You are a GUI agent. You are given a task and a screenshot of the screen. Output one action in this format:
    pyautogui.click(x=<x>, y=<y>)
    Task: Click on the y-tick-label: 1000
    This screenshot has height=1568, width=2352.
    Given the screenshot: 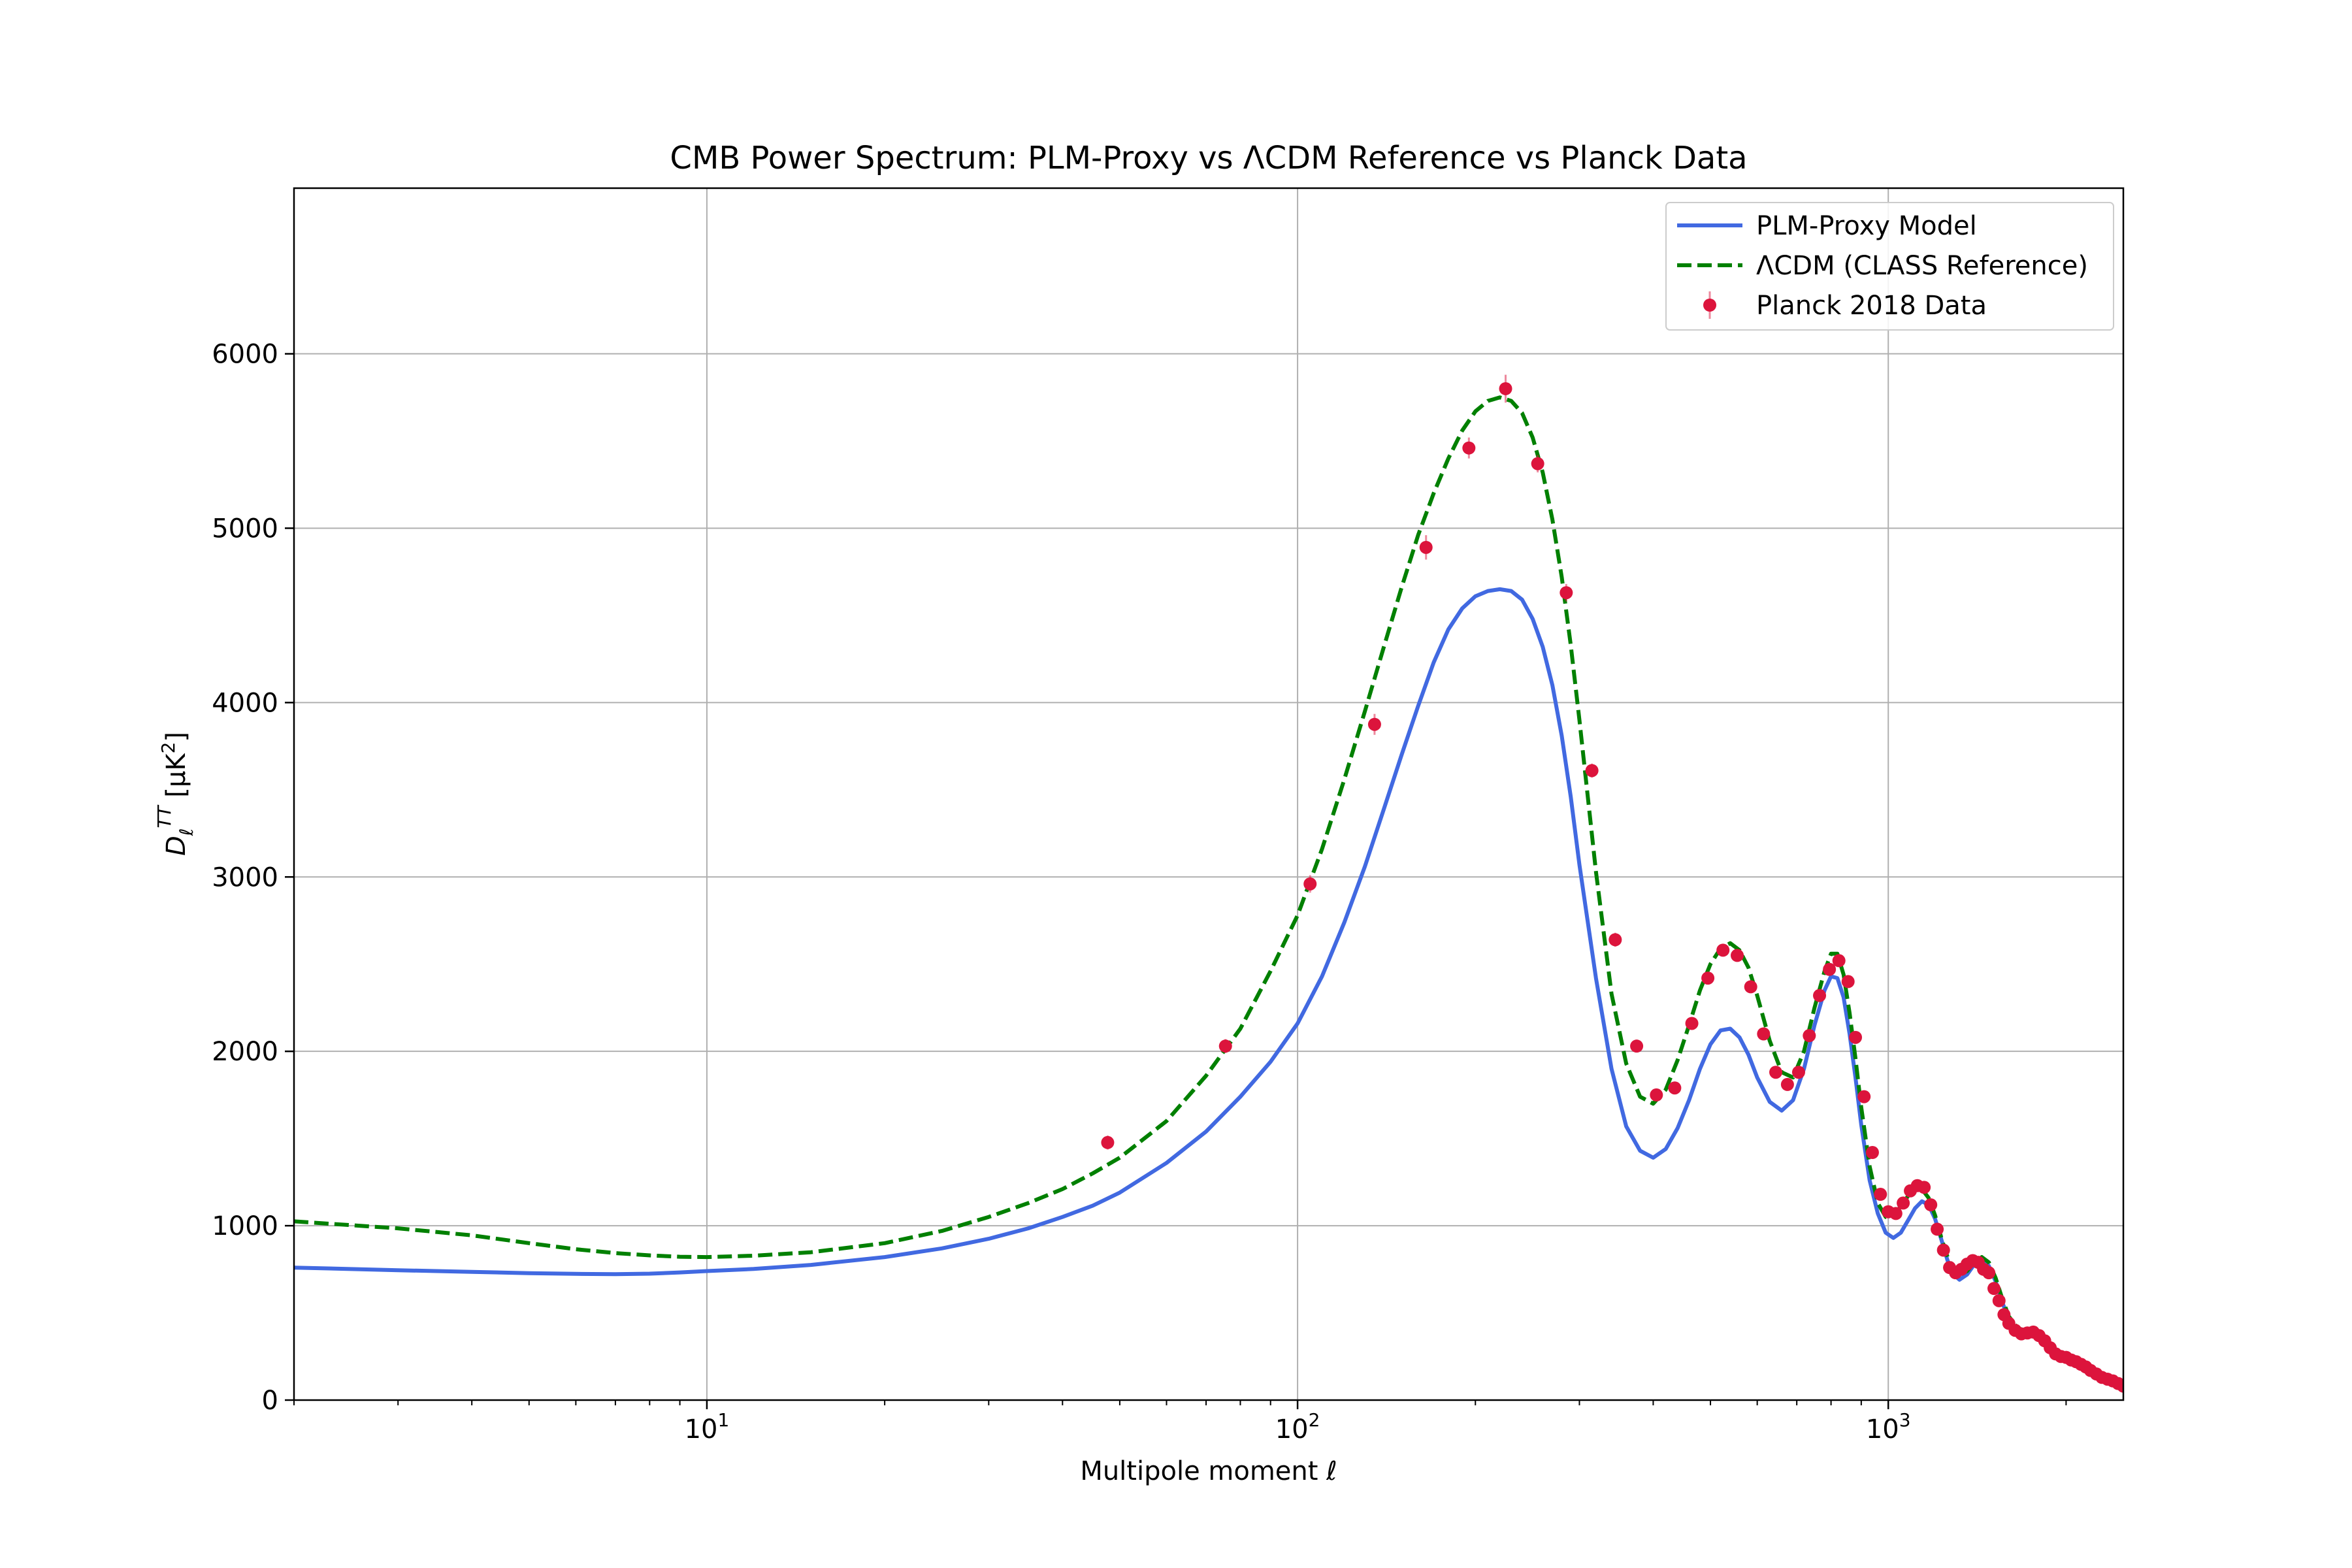 What is the action you would take?
    pyautogui.click(x=245, y=1226)
    